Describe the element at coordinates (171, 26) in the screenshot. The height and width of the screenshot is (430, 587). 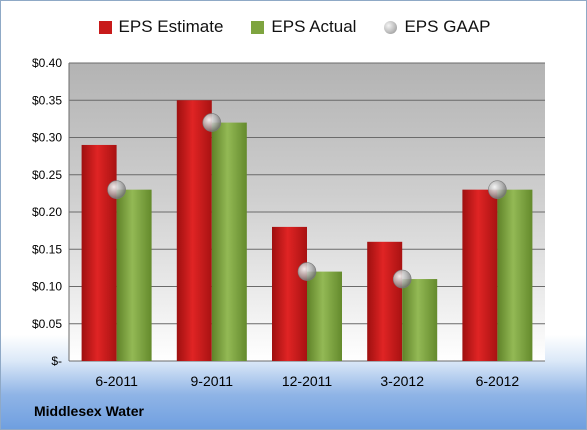
I see `legend-label-estimate: EPS Estimate` at that location.